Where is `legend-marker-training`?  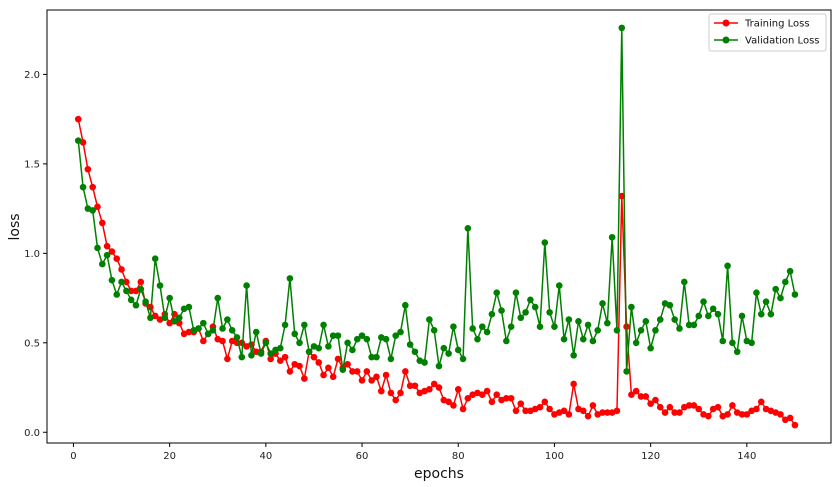
legend-marker-training is located at coordinates (726, 23).